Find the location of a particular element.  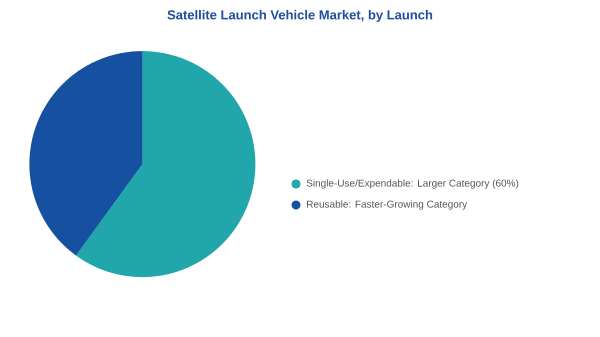

chart-title: Satellite Launch Vehicle Market, by Launch is located at coordinates (299, 16).